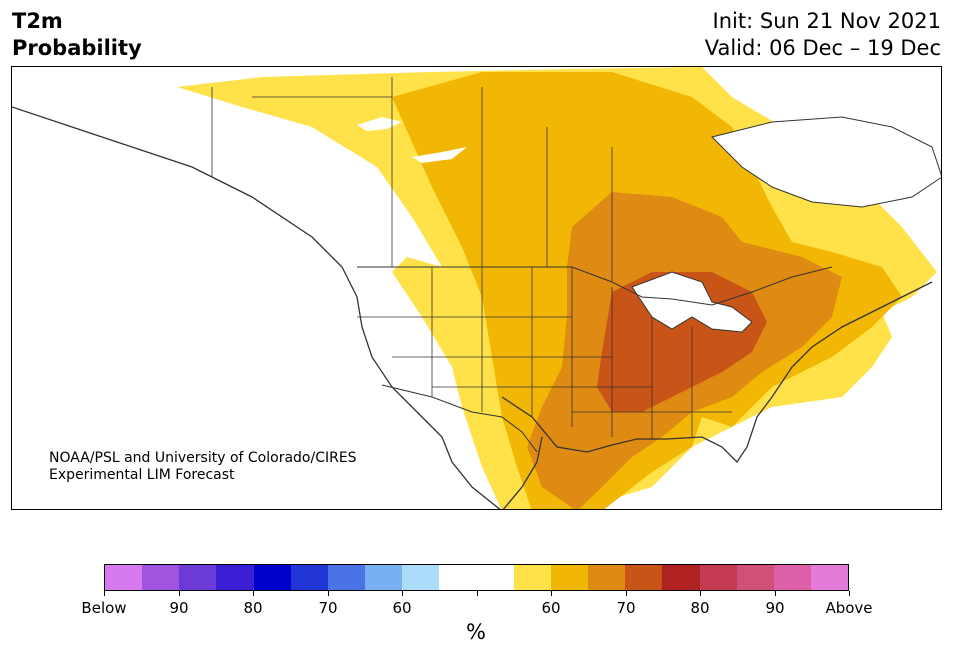 Image resolution: width=953 pixels, height=657 pixels. Describe the element at coordinates (476, 632) in the screenshot. I see `colorbar-unit: %` at that location.